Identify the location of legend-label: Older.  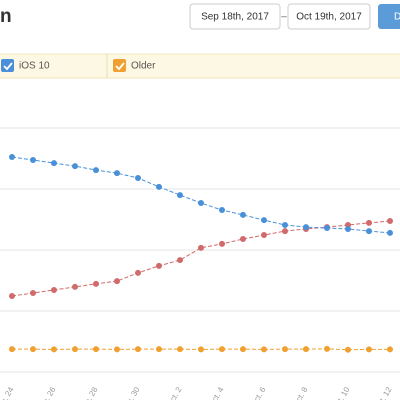
(143, 66).